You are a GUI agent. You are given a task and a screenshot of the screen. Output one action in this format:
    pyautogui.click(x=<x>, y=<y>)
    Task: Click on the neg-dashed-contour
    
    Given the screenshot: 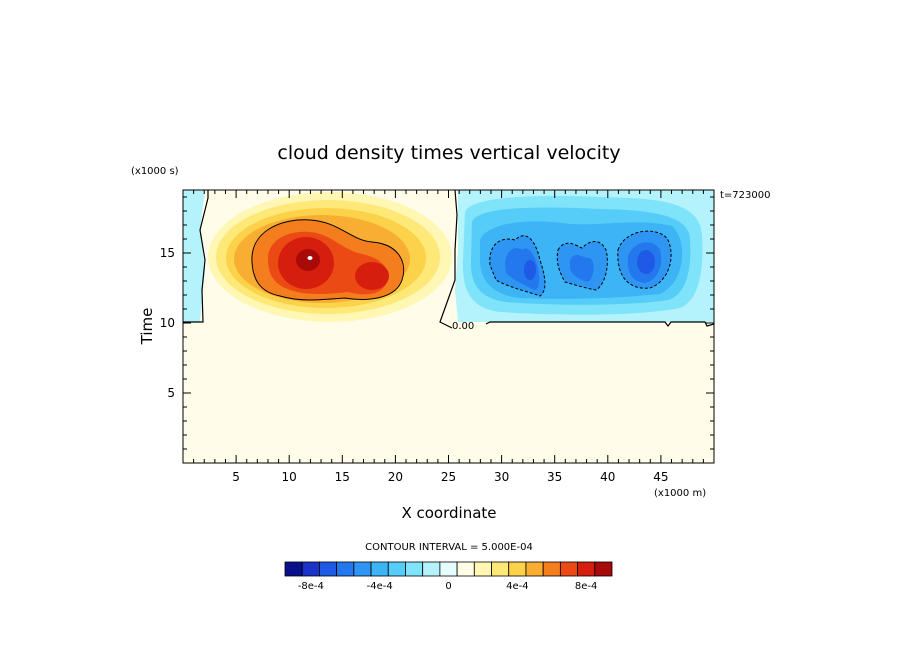 What is the action you would take?
    pyautogui.click(x=580, y=263)
    